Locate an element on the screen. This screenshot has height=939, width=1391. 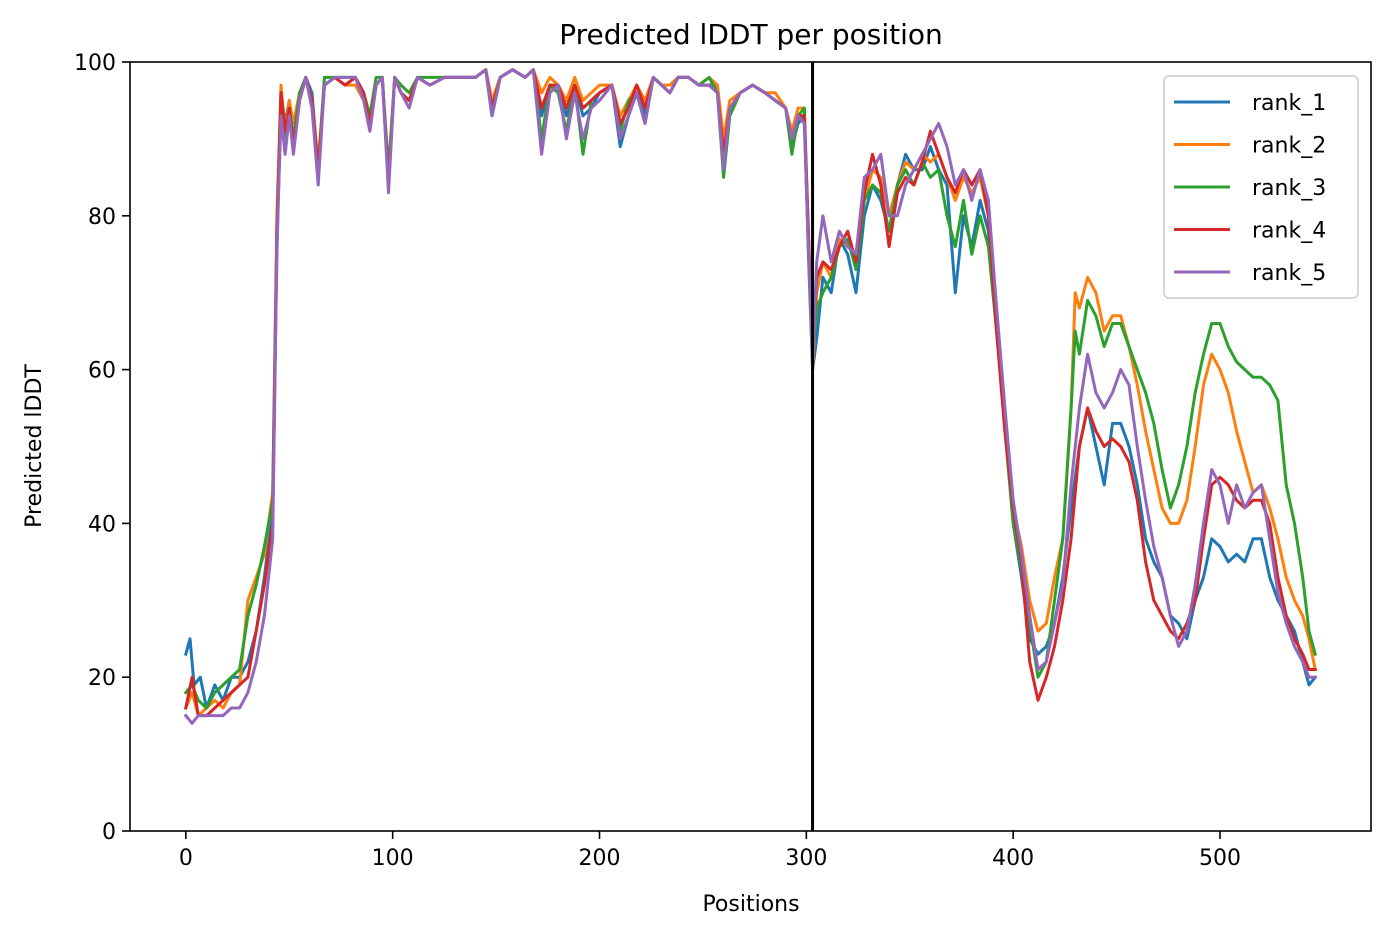
y-tick-label: 40 is located at coordinates (102, 524).